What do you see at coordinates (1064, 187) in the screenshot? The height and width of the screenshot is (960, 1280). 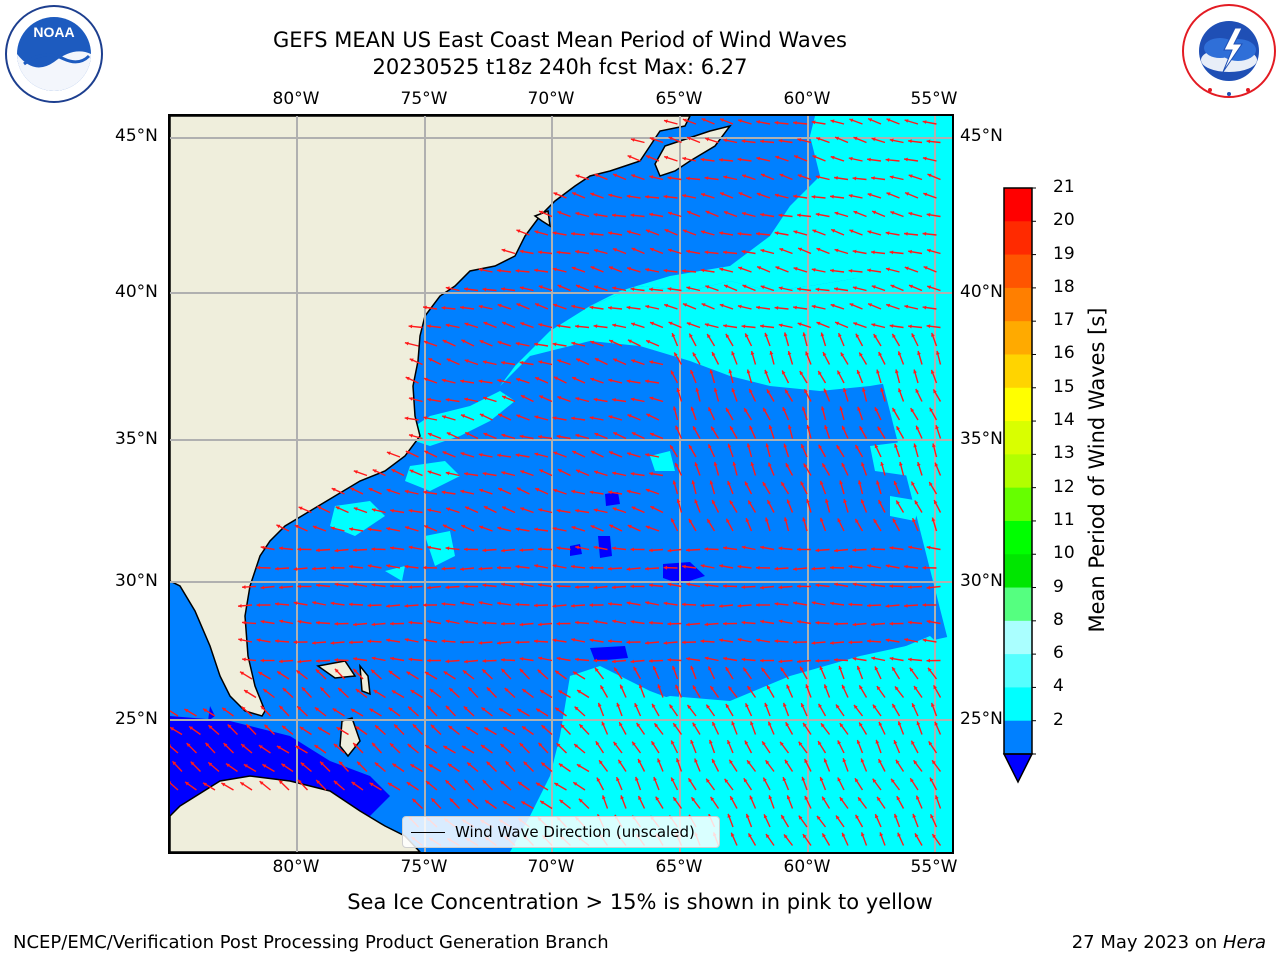 I see `colorbar-tick-label: 21` at bounding box center [1064, 187].